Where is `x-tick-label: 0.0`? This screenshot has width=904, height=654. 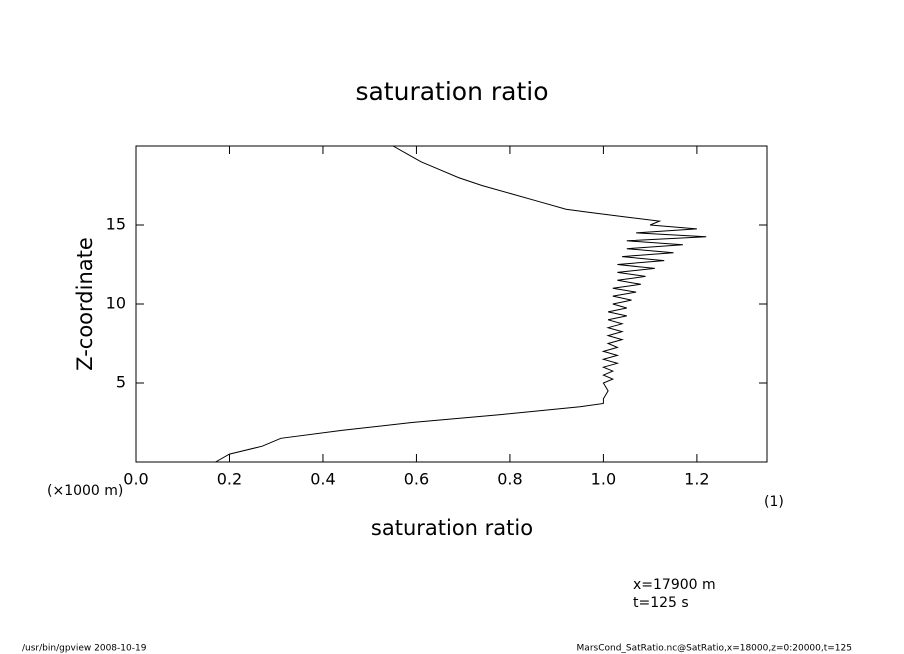
x-tick-label: 0.0 is located at coordinates (135, 479).